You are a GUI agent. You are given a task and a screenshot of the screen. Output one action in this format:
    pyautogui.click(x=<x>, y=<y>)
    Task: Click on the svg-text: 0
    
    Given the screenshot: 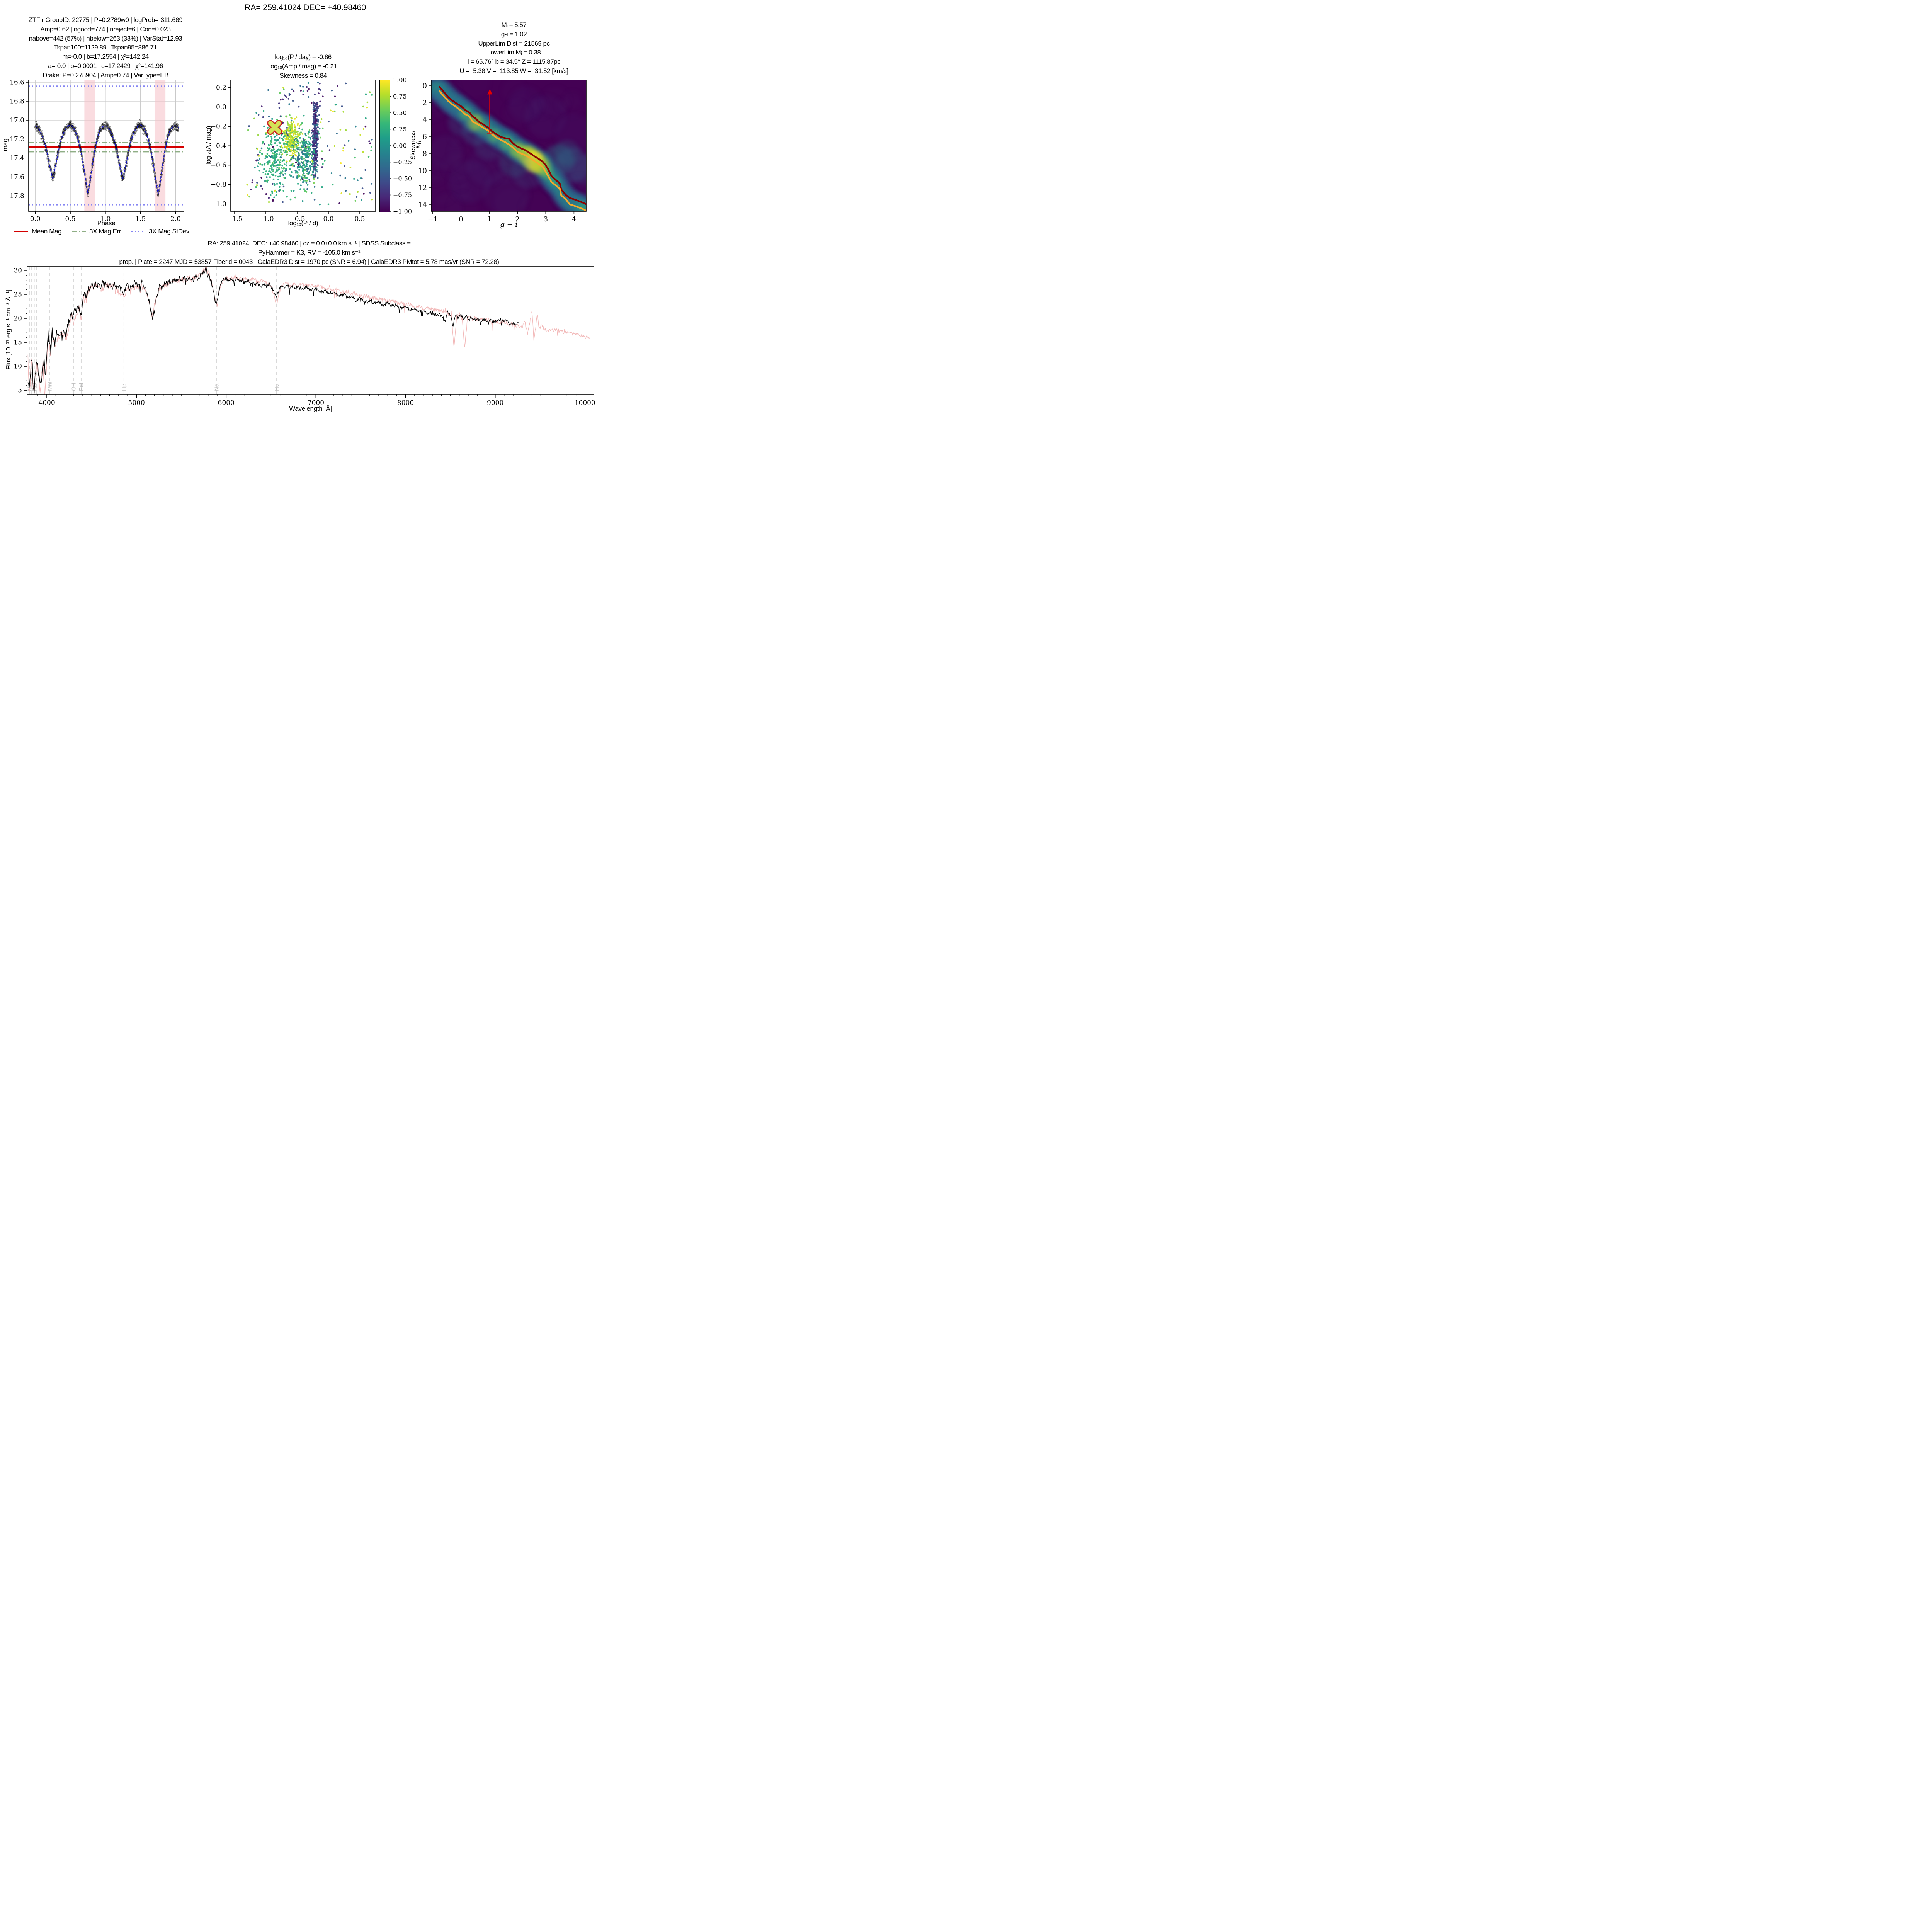 What is the action you would take?
    pyautogui.click(x=425, y=86)
    